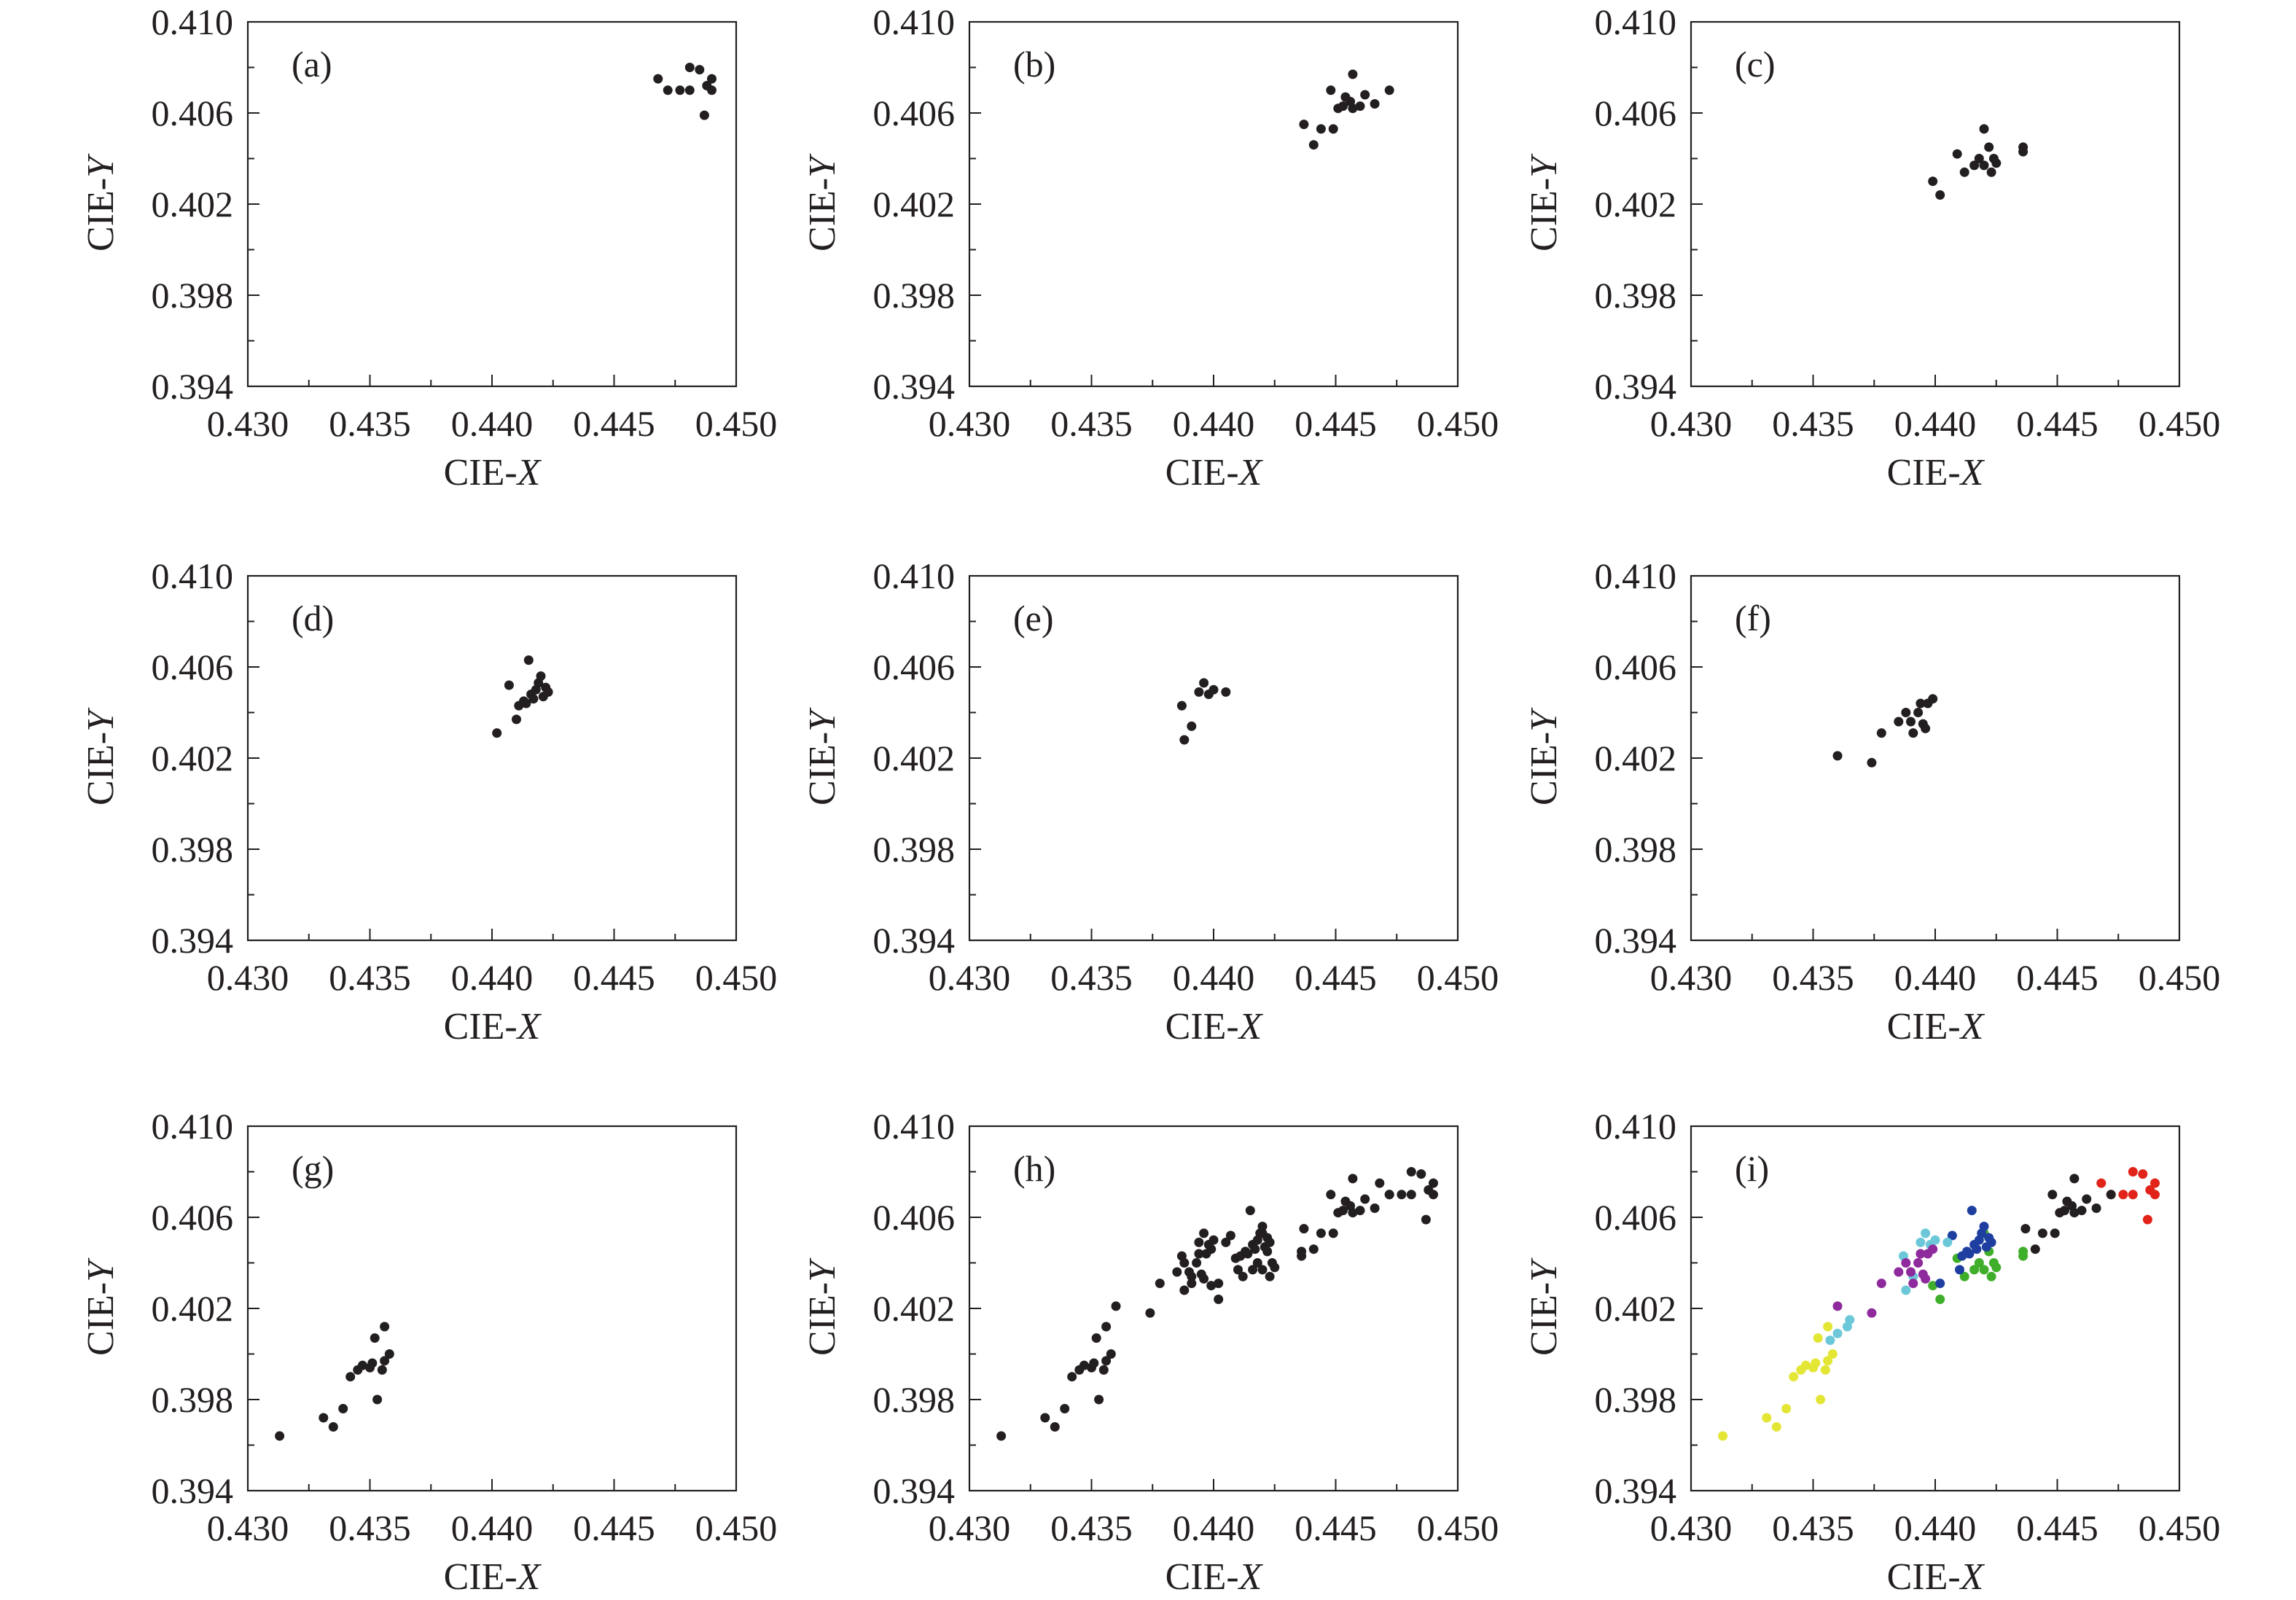 This screenshot has width=2296, height=1600. Describe the element at coordinates (312, 64) in the screenshot. I see `panel-label: (a)` at that location.